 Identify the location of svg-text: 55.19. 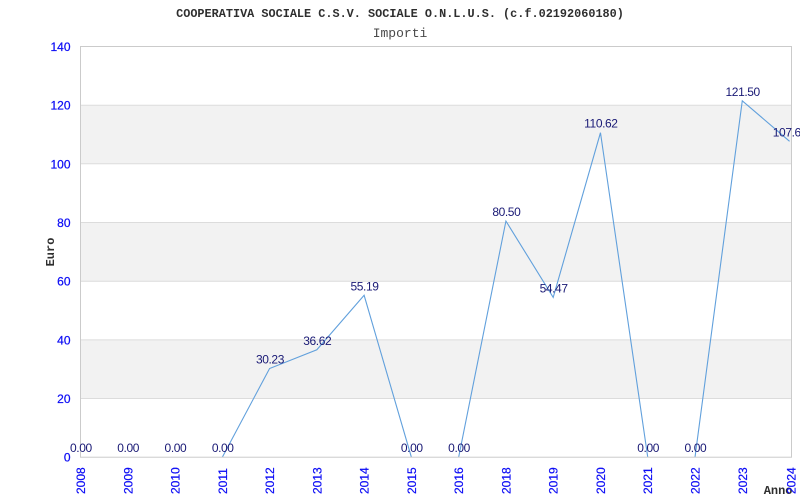
(365, 286).